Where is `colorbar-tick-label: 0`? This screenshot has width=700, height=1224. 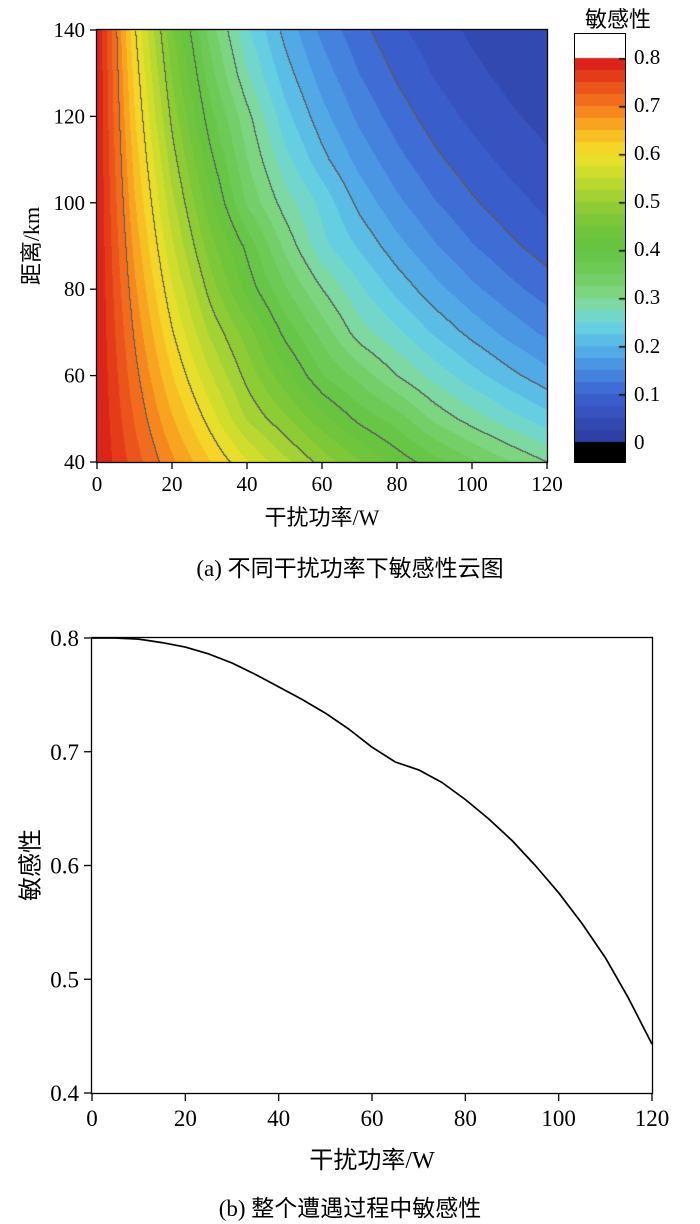
colorbar-tick-label: 0 is located at coordinates (639, 441).